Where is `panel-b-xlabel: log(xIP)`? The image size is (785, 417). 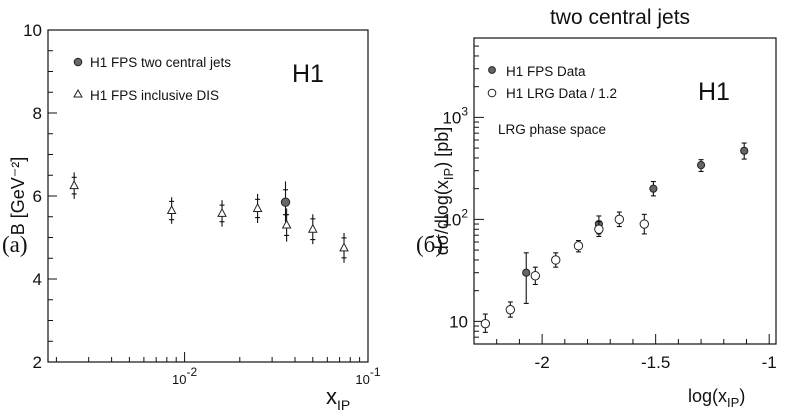 panel-b-xlabel: log(xIP) is located at coordinates (716, 398).